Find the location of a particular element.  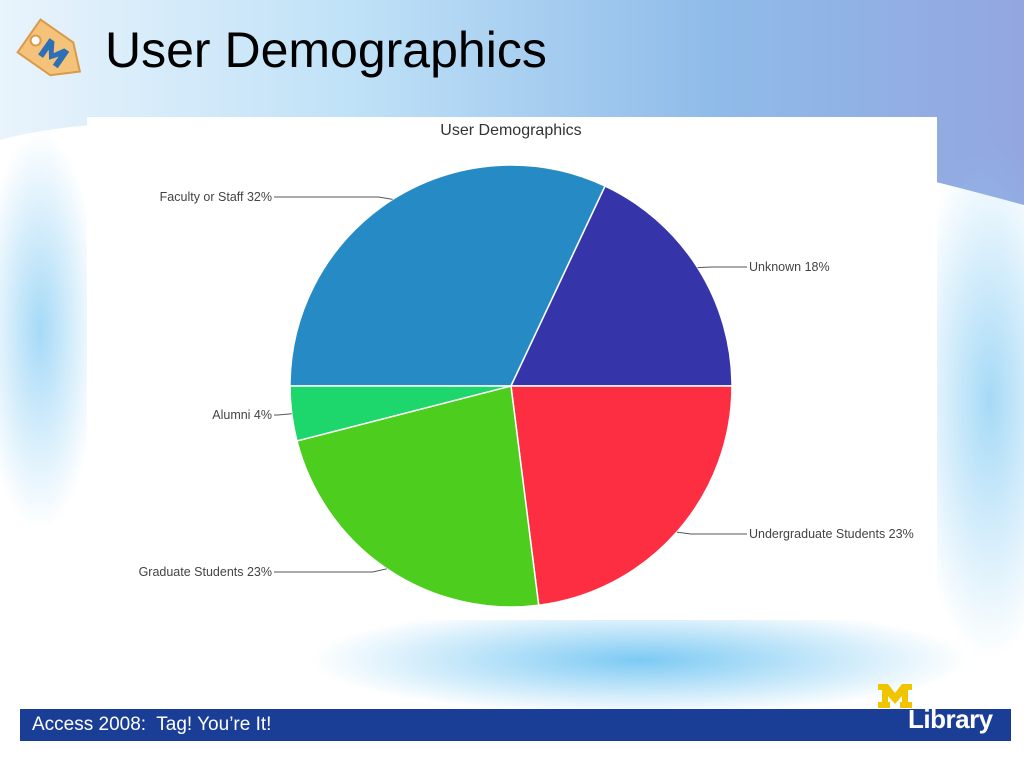

library-logo: Library is located at coordinates (936, 714).